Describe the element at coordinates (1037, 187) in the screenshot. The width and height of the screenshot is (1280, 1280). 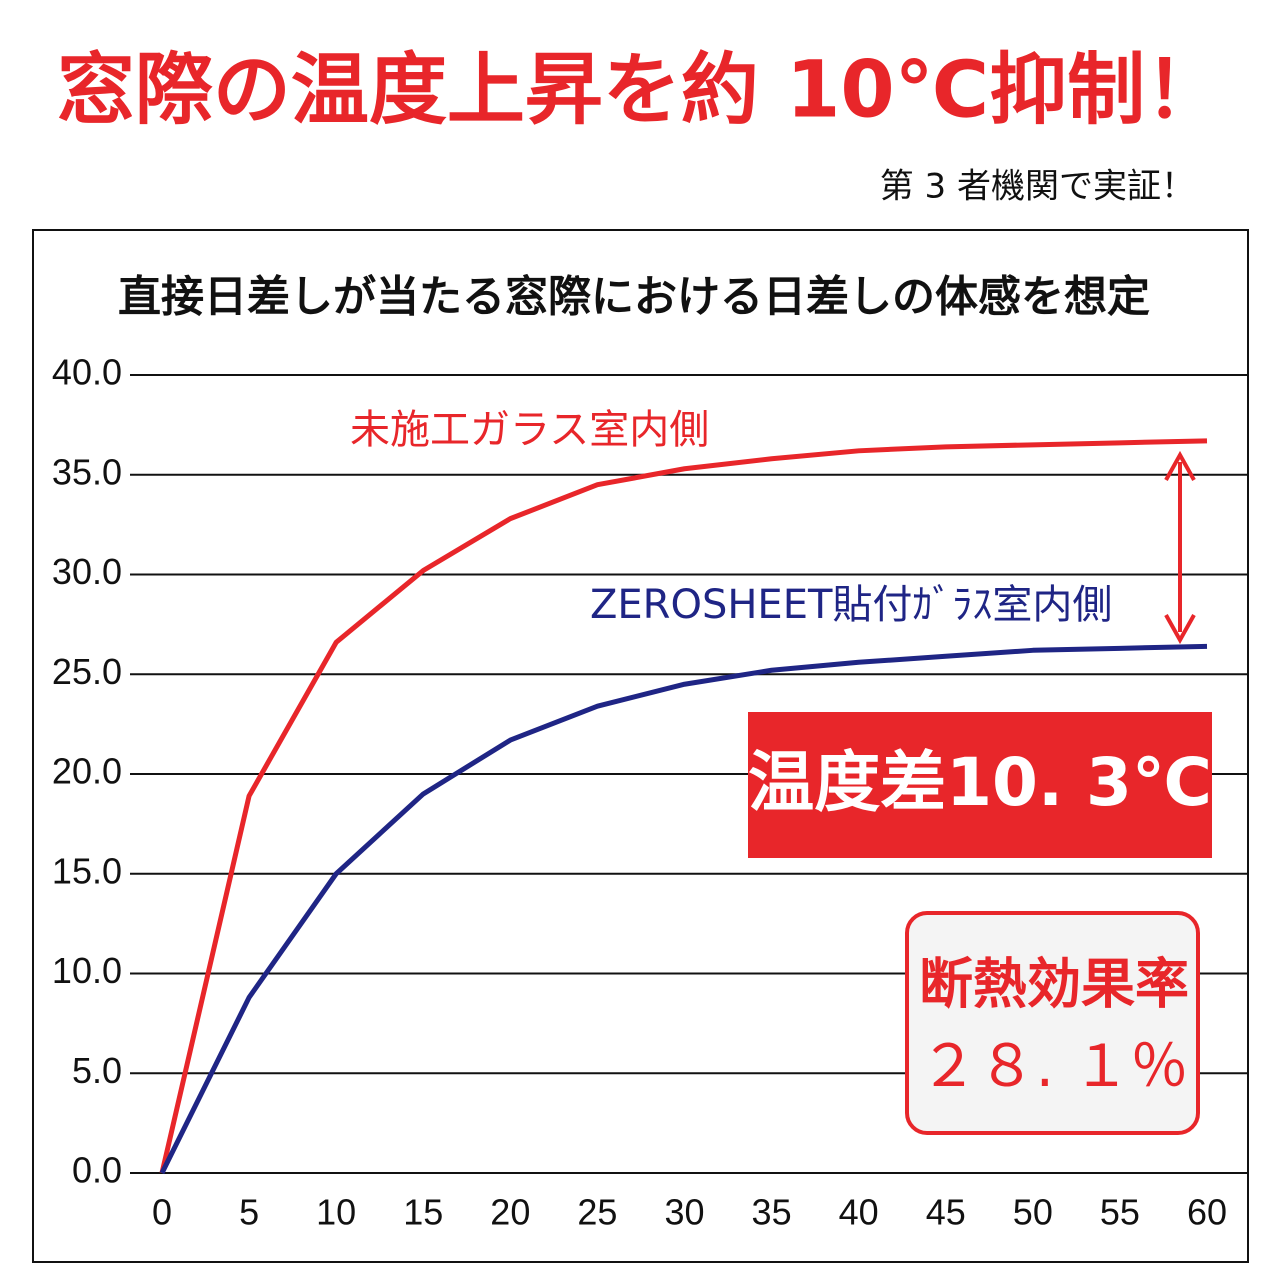
I see `subtitle: 第 3 者機関で実証！` at that location.